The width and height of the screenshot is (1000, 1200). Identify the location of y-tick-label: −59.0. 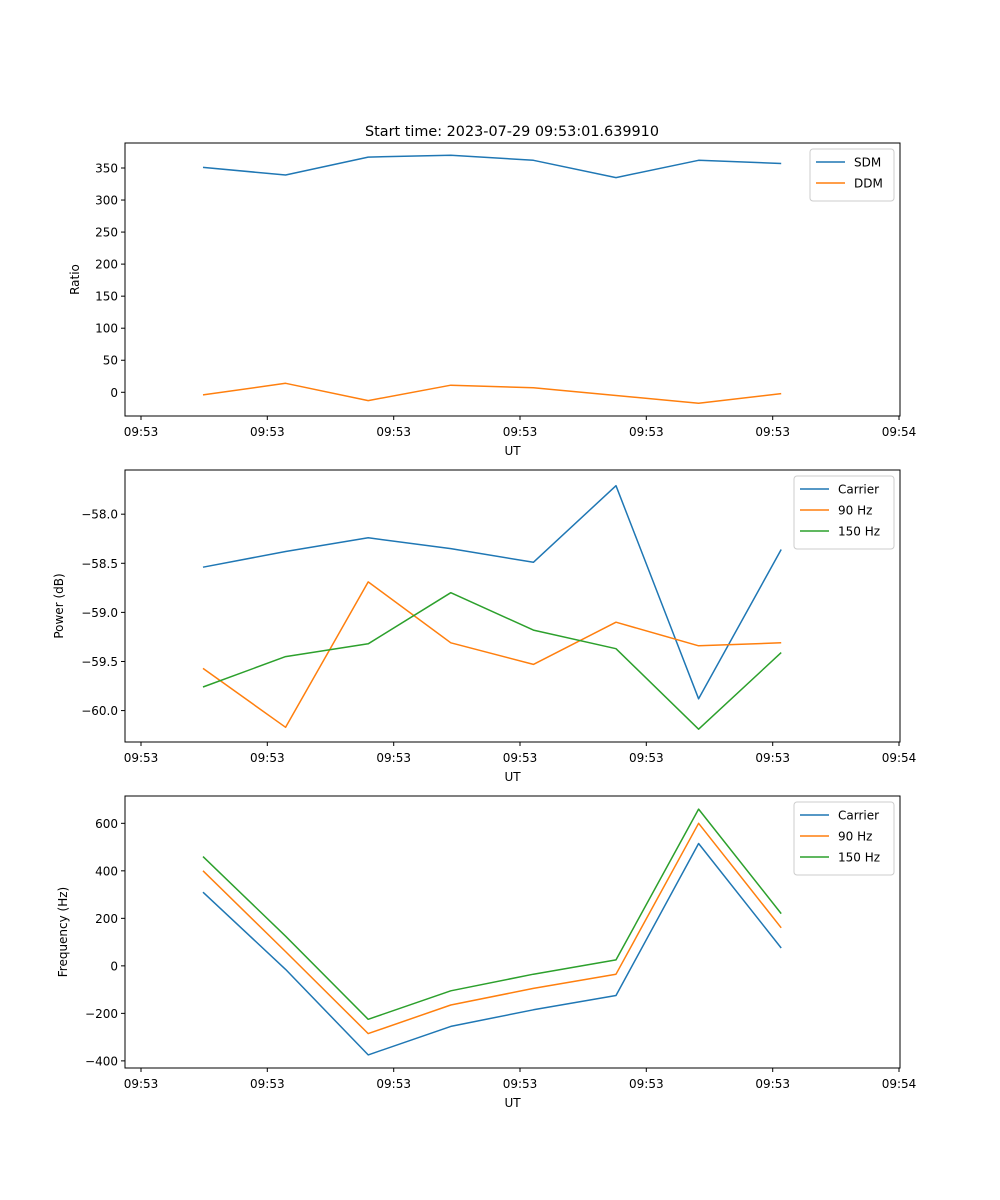
(99, 613).